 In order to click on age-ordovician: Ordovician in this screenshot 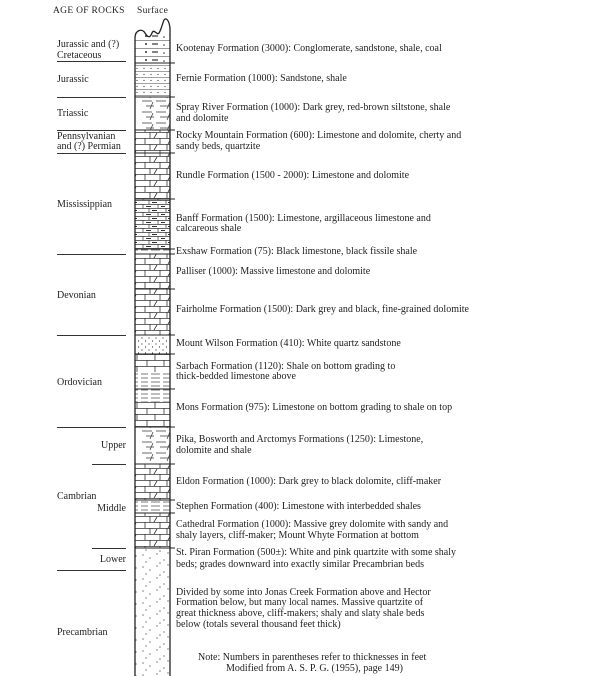, I will do `click(79, 382)`.